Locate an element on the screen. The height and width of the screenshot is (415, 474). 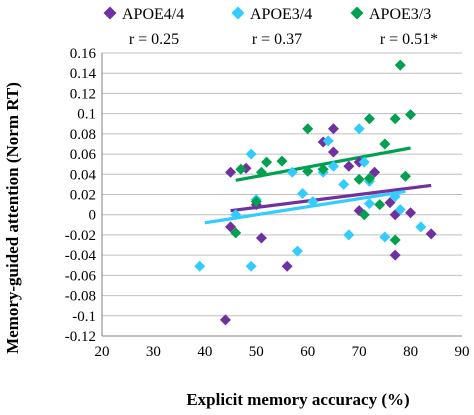
legend-marker-apoe44 is located at coordinates (110, 13).